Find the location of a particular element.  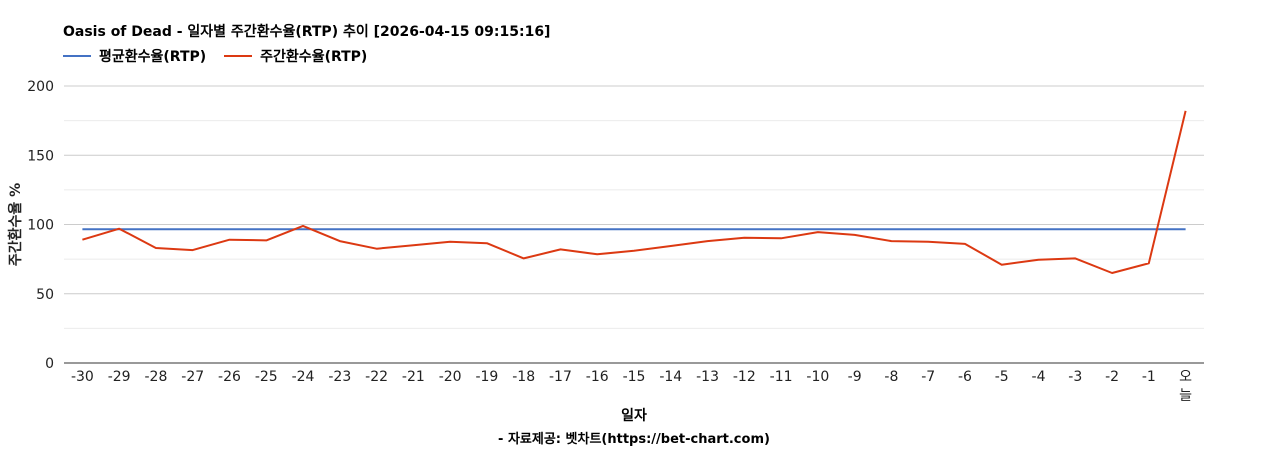

x-tick-label: -5 is located at coordinates (1002, 377).